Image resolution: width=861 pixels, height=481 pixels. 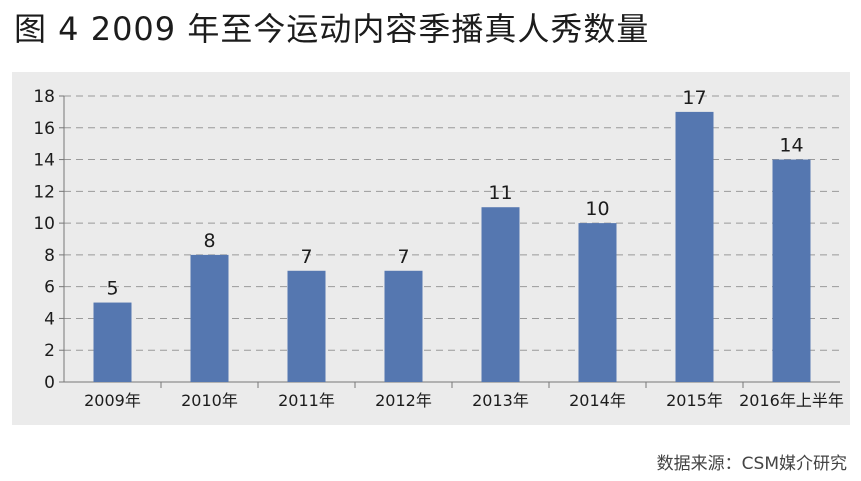 What do you see at coordinates (500, 193) in the screenshot?
I see `bar-data-label: 11` at bounding box center [500, 193].